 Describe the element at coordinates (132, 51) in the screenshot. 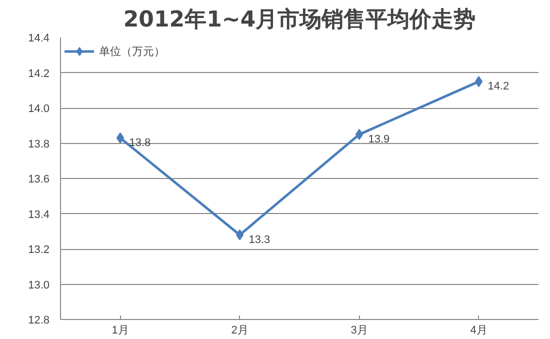

I see `legend-label: 单位（万元）` at that location.